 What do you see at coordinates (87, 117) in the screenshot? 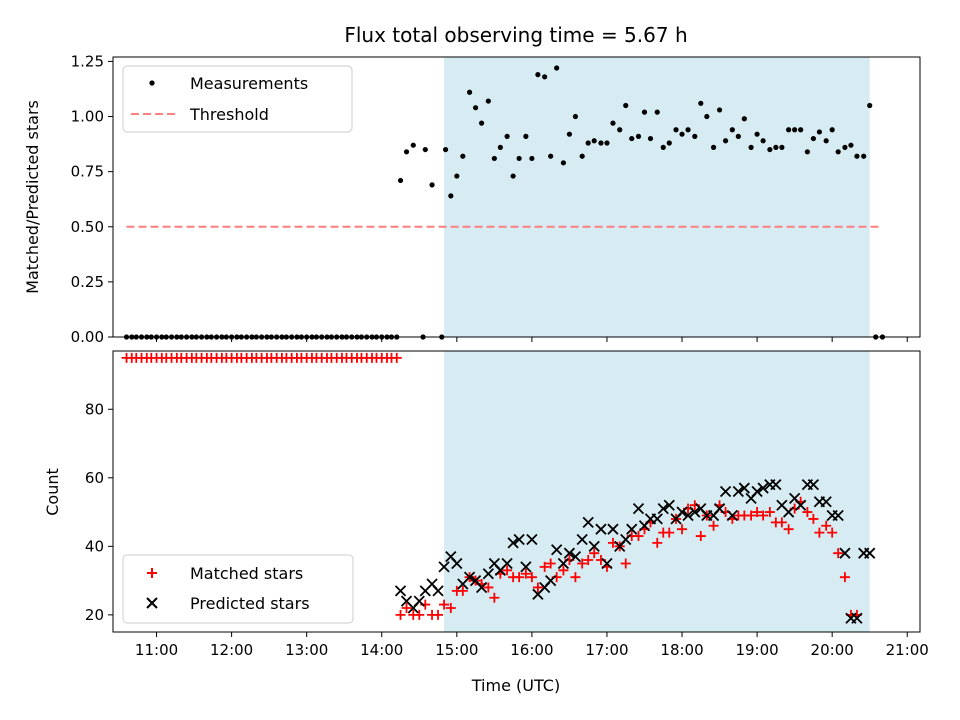
I see `top-y-tick-label: 1.00` at bounding box center [87, 117].